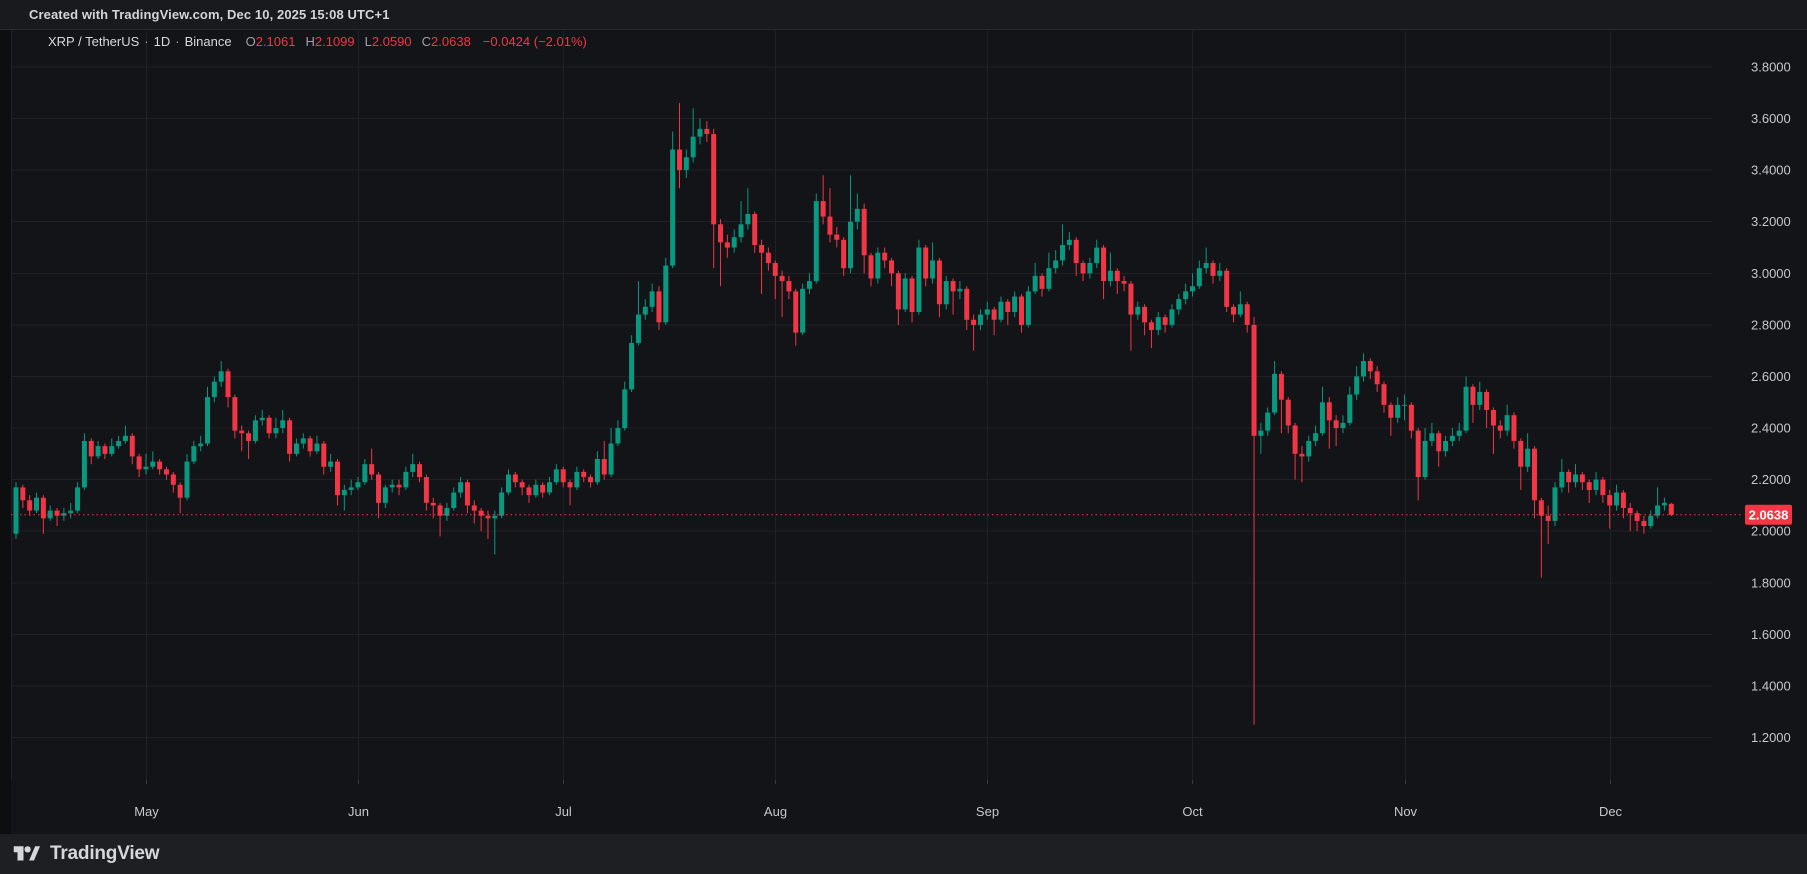  What do you see at coordinates (987, 811) in the screenshot?
I see `time-axis-label: Sep` at bounding box center [987, 811].